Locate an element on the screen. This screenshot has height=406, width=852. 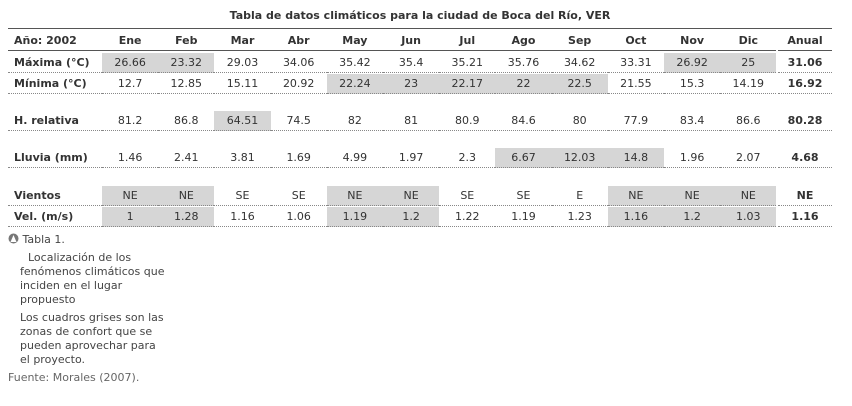
table-cell: 82 is located at coordinates (354, 121).